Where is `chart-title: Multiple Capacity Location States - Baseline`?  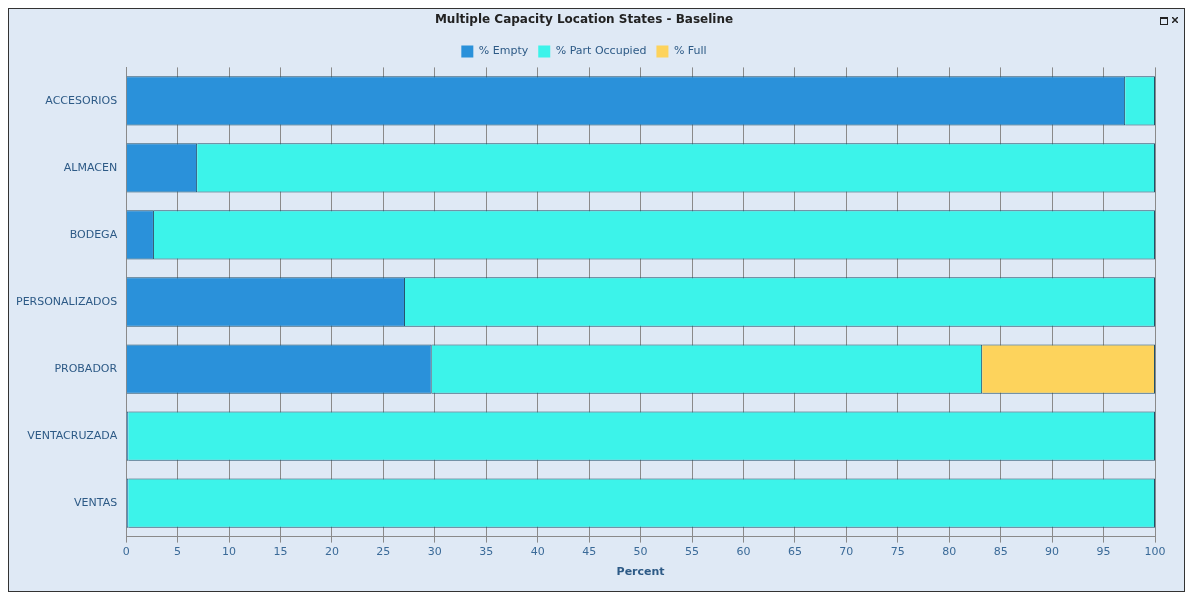
chart-title: Multiple Capacity Location States - Baseline is located at coordinates (584, 19).